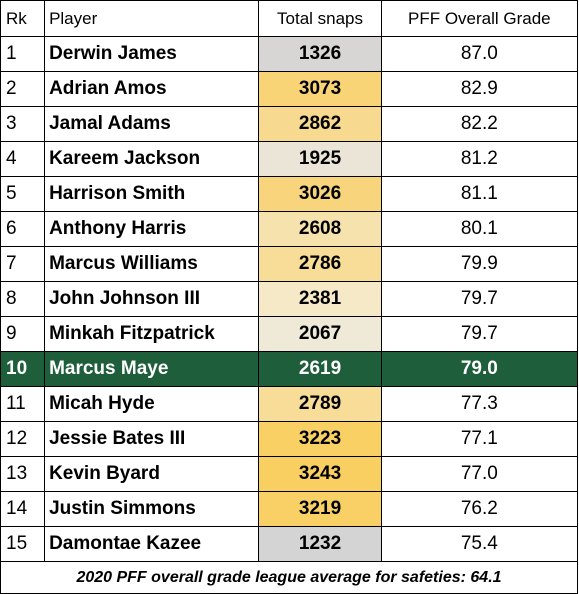 The height and width of the screenshot is (594, 579). Describe the element at coordinates (479, 509) in the screenshot. I see `pff-grade-cell: 76.2` at that location.